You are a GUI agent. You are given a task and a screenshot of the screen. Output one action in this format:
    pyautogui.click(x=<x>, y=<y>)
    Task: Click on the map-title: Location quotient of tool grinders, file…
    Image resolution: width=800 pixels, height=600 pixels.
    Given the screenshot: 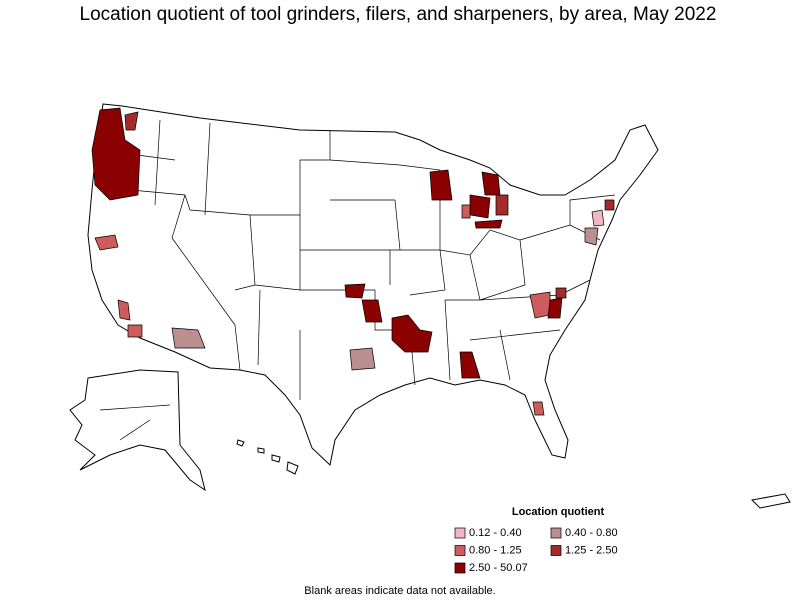 What is the action you would take?
    pyautogui.click(x=398, y=14)
    